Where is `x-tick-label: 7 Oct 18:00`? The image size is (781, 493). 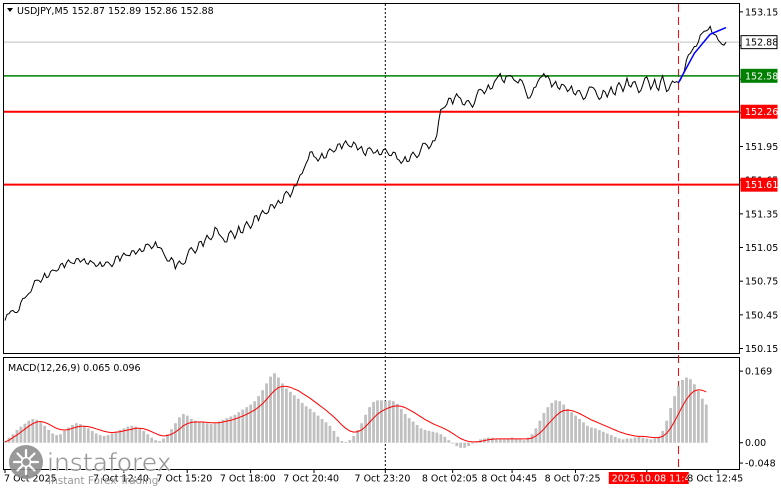
x-tick-label: 7 Oct 18:00 is located at coordinates (248, 479).